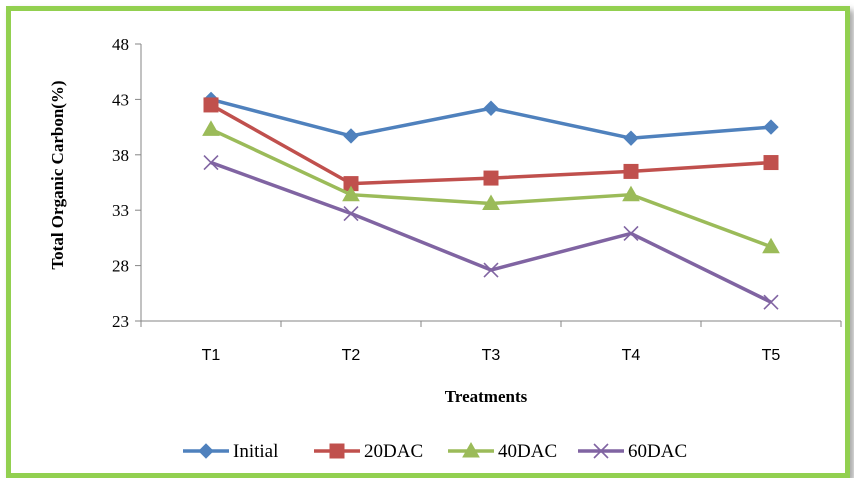 This screenshot has width=854, height=478. What do you see at coordinates (491, 118) in the screenshot?
I see `series-initial` at bounding box center [491, 118].